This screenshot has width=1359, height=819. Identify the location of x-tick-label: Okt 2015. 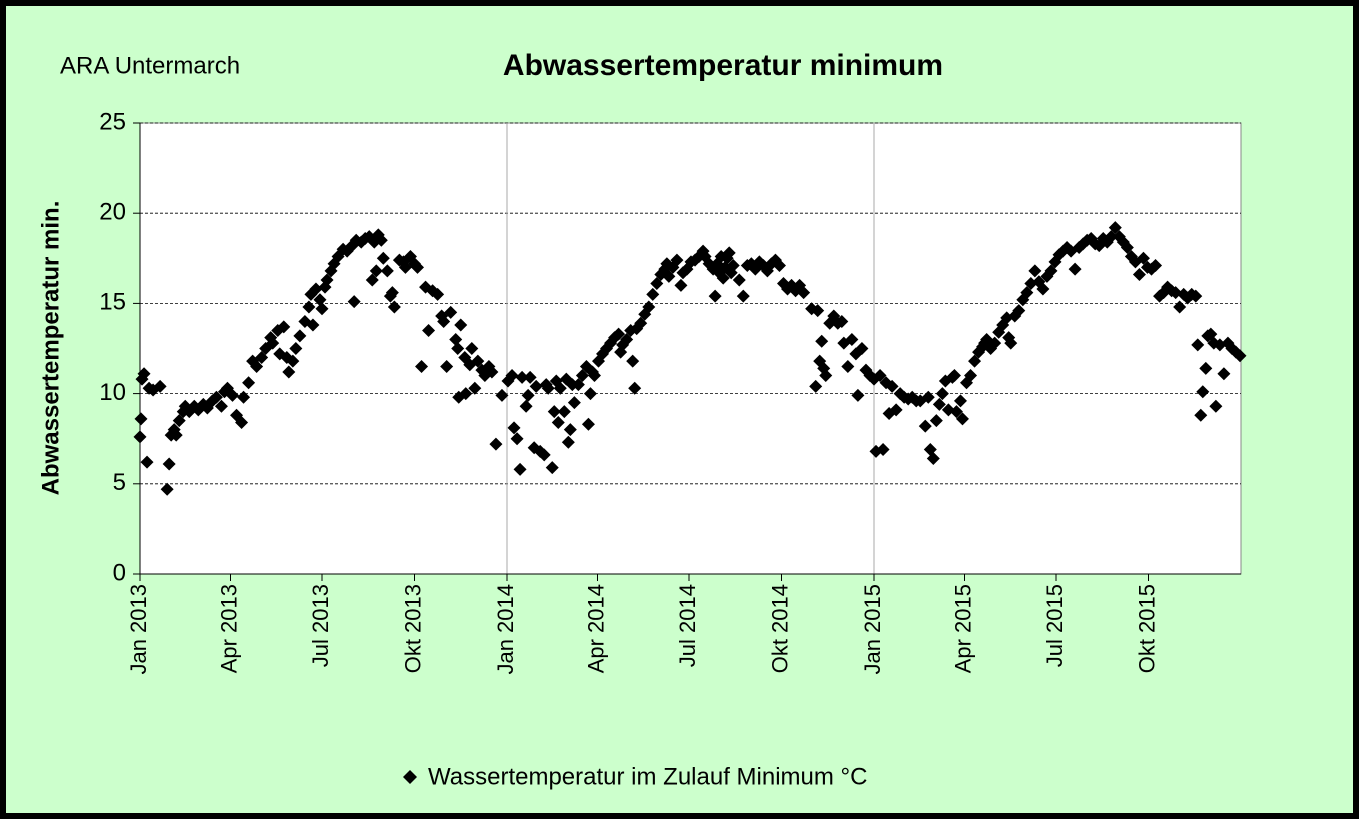
(1146, 628).